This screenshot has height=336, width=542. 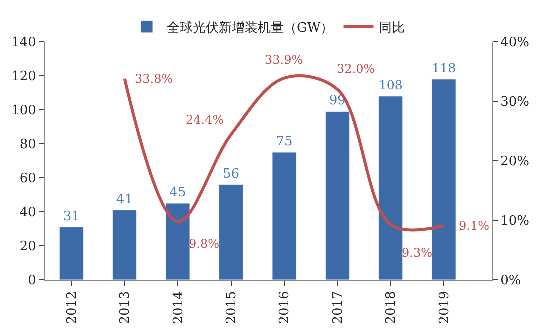 What do you see at coordinates (515, 222) in the screenshot?
I see `y2-tick-label: 10%` at bounding box center [515, 222].